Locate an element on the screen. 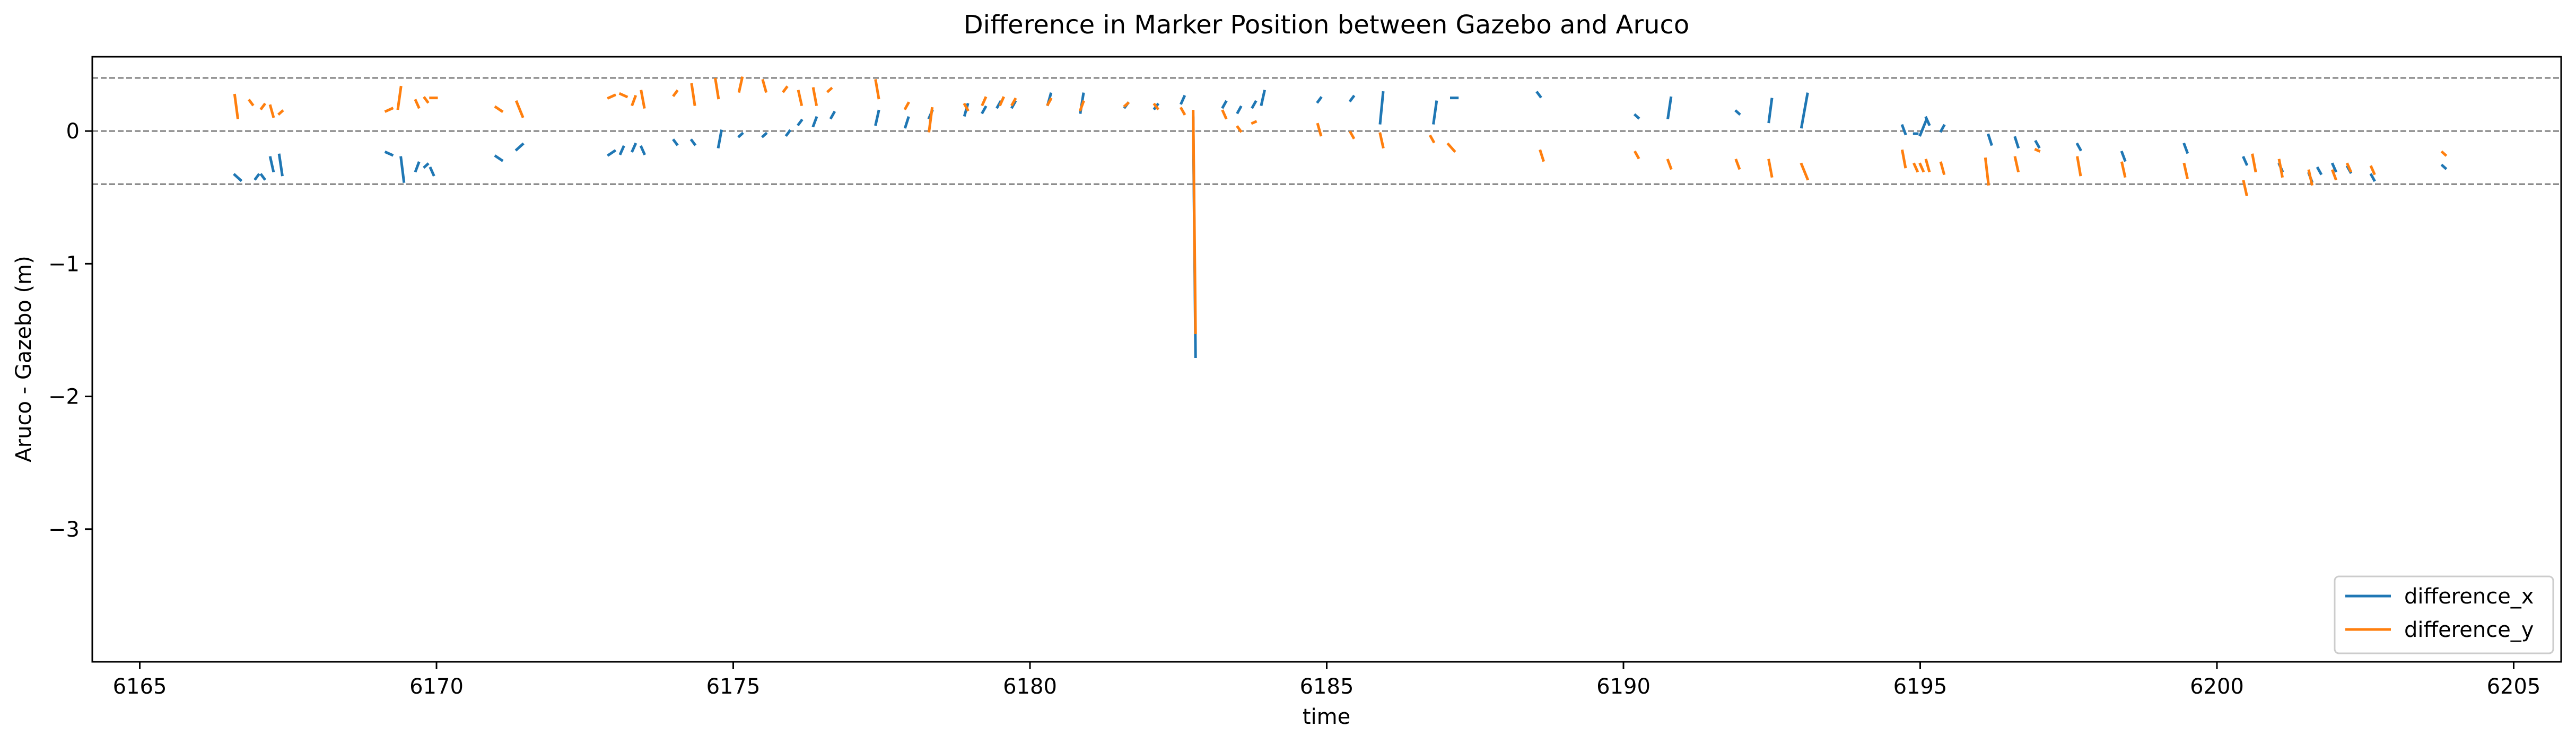 Image resolution: width=2576 pixels, height=744 pixels. x-tick-label-6185: 6185 is located at coordinates (1327, 687).